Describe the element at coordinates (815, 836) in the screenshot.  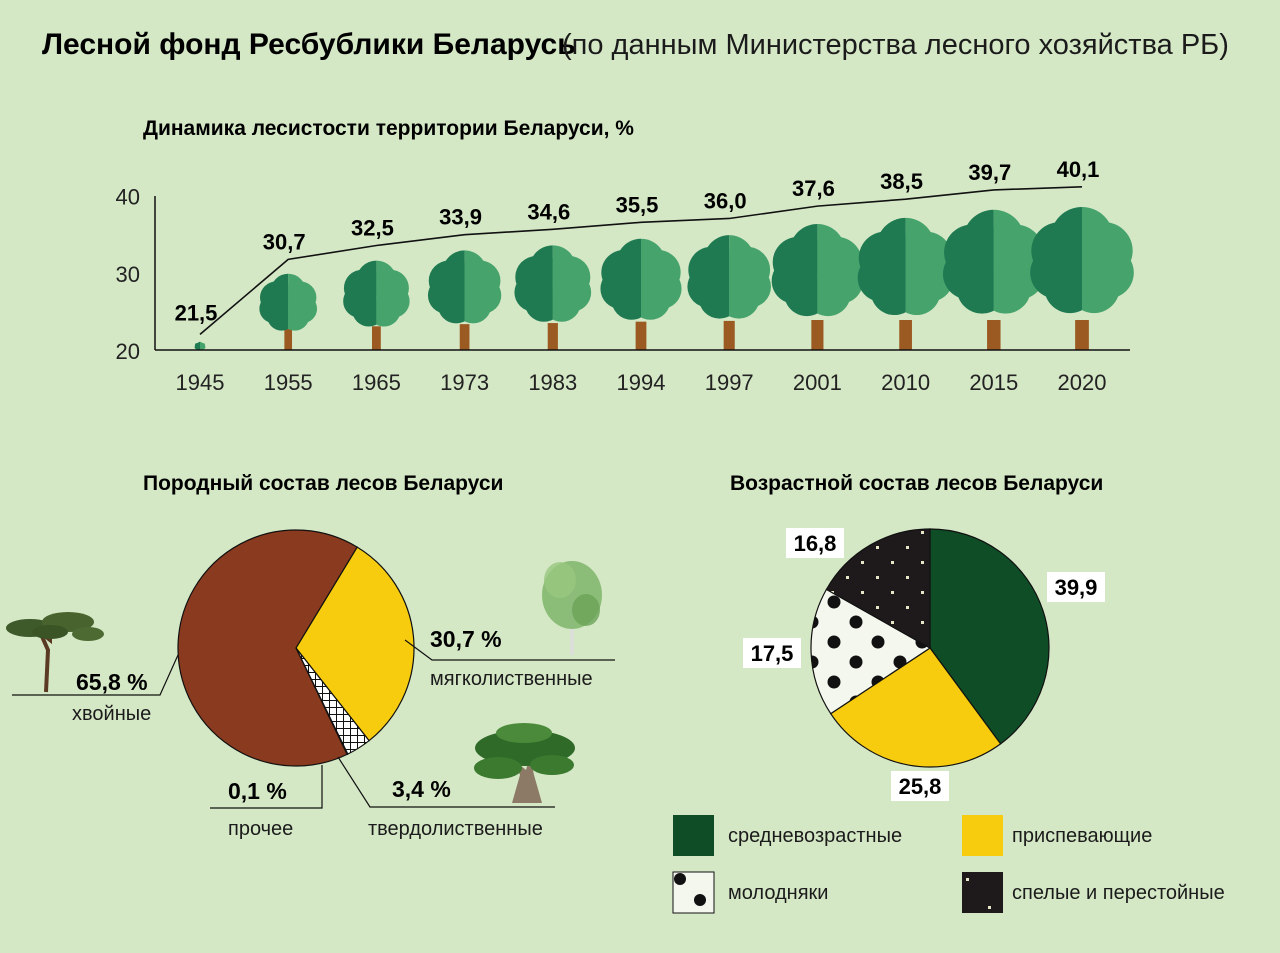
I see `legend-label: средневозрастные` at that location.